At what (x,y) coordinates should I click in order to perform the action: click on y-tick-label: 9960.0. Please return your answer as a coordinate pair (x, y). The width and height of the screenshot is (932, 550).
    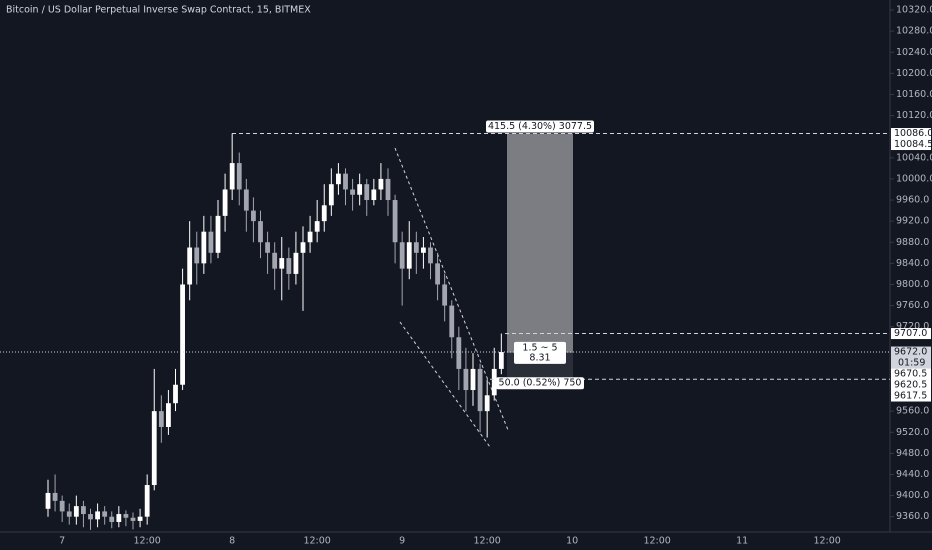
    Looking at the image, I should click on (912, 200).